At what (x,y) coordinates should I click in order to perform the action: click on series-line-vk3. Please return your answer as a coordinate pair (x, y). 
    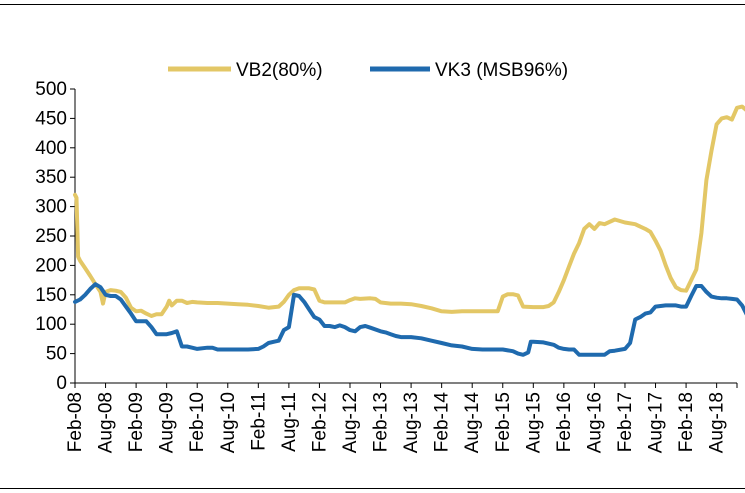
    Looking at the image, I should click on (409, 319).